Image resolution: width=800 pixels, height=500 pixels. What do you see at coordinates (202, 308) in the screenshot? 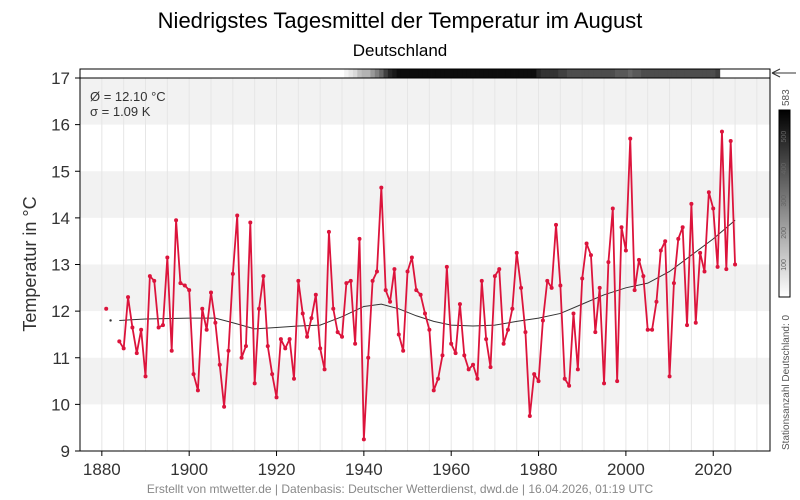
I see `data-point-1903` at bounding box center [202, 308].